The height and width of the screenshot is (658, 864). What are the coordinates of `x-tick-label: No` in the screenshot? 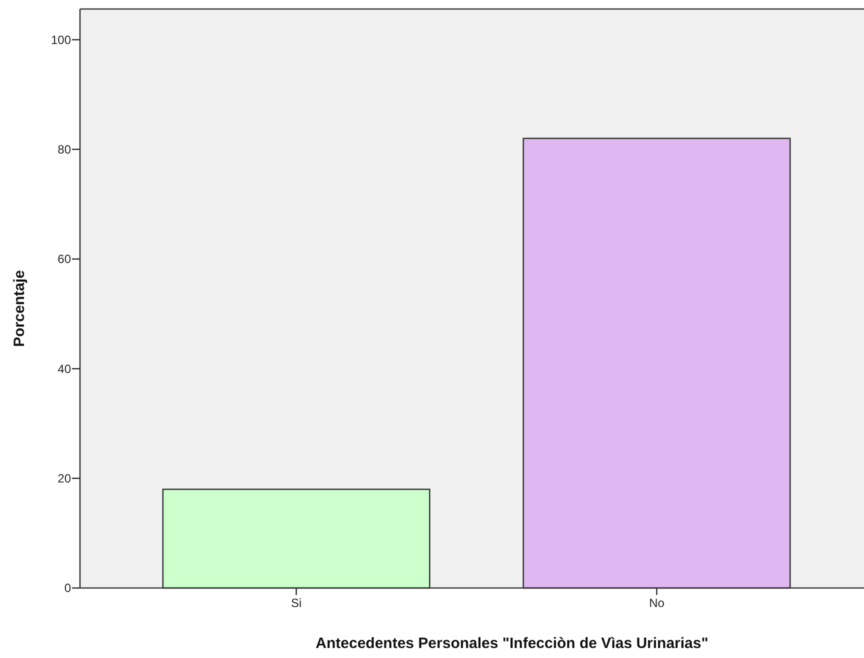 It's located at (657, 603).